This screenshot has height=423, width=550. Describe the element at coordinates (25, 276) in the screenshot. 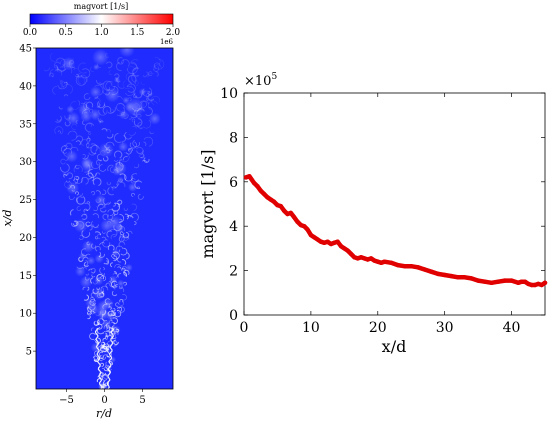

I see `field-y-tick-label: 15` at that location.